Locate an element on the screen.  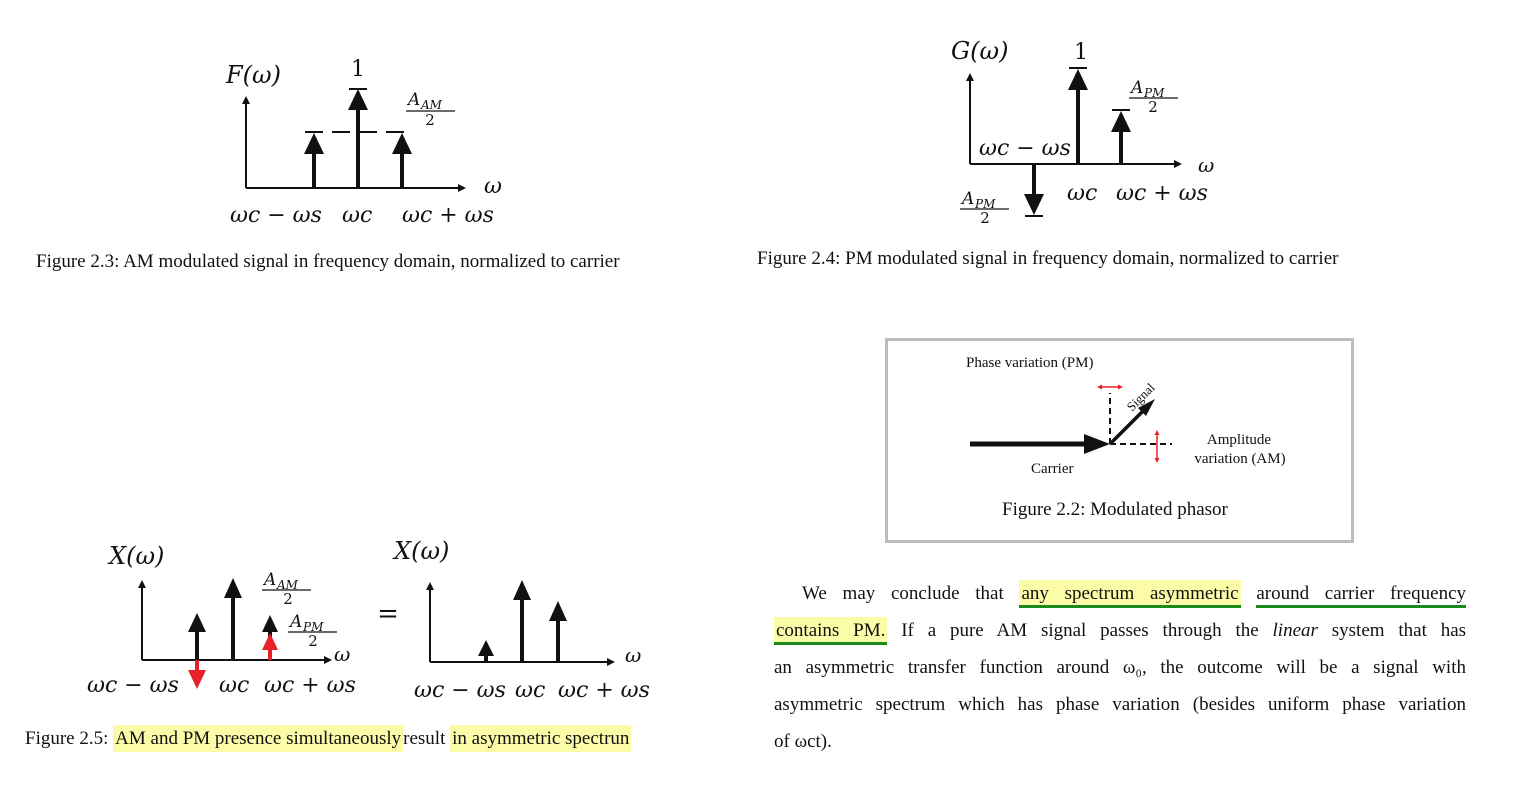
tick-label-upper-left: ωc + ωs is located at coordinates (310, 685).